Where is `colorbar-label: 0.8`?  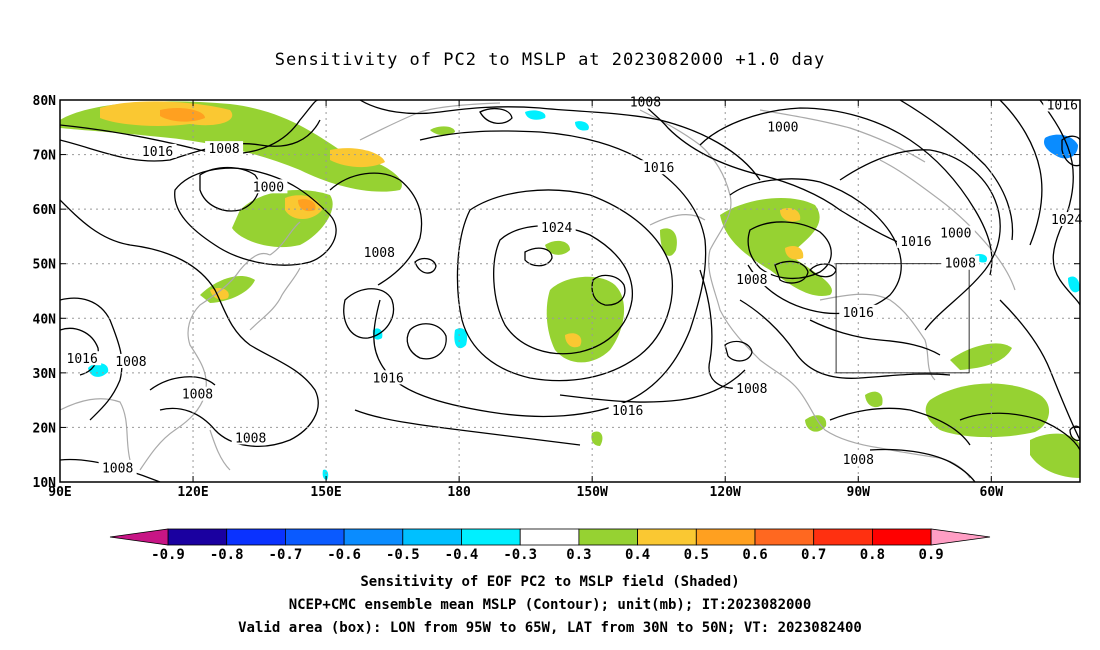 colorbar-label: 0.8 is located at coordinates (872, 555).